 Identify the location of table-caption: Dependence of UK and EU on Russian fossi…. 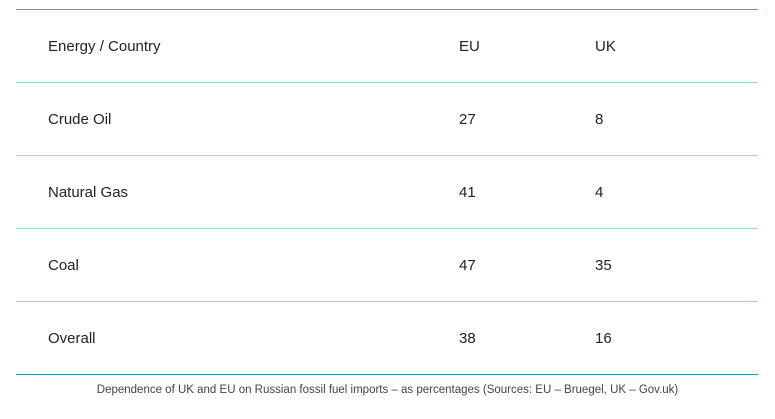
(387, 390).